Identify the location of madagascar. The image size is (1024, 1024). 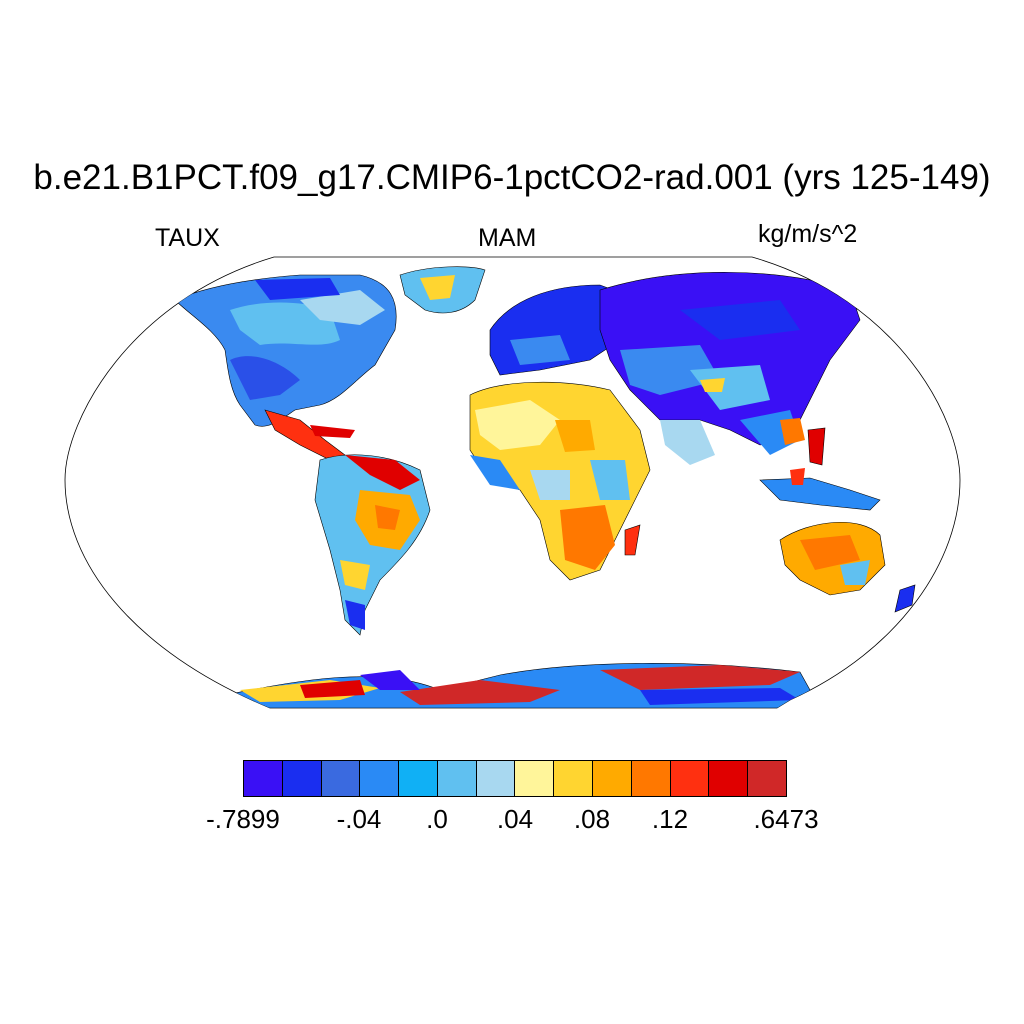
(632, 540).